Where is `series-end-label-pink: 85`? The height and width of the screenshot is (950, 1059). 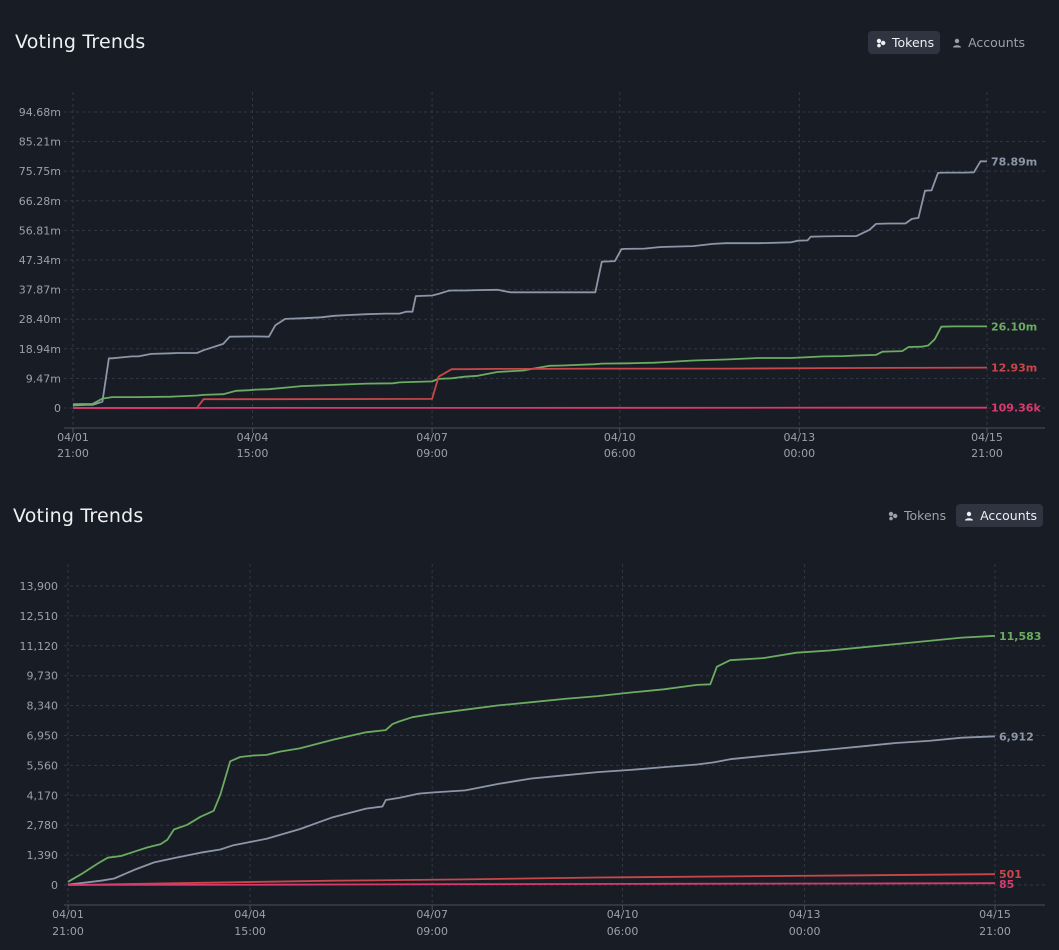
series-end-label-pink: 85 is located at coordinates (1006, 884).